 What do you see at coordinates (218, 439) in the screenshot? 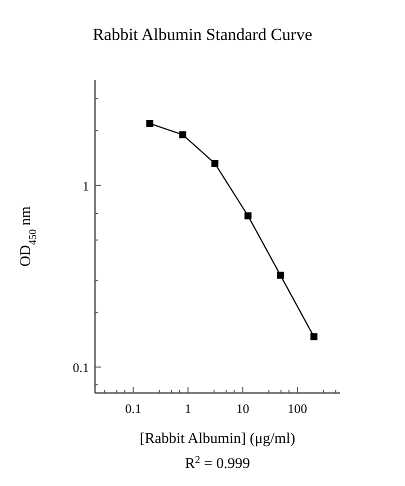
I see `x-axis-title: [Rabbit Albumin] (μg/ml)` at bounding box center [218, 439].